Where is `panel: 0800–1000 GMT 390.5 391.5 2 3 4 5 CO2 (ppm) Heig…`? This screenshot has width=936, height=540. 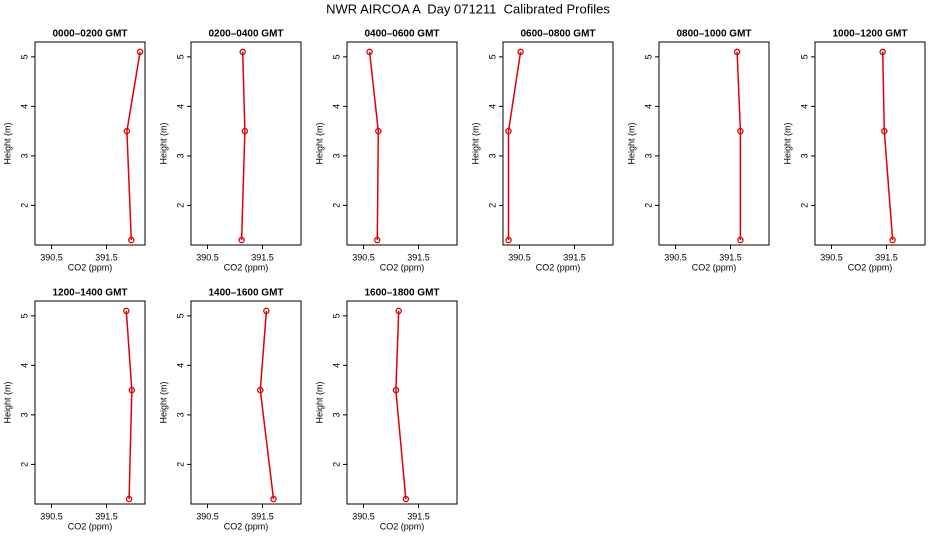
panel: 0800–1000 GMT 390.5 391.5 2 3 4 5 CO2 (ppm) Heig… is located at coordinates (698, 150).